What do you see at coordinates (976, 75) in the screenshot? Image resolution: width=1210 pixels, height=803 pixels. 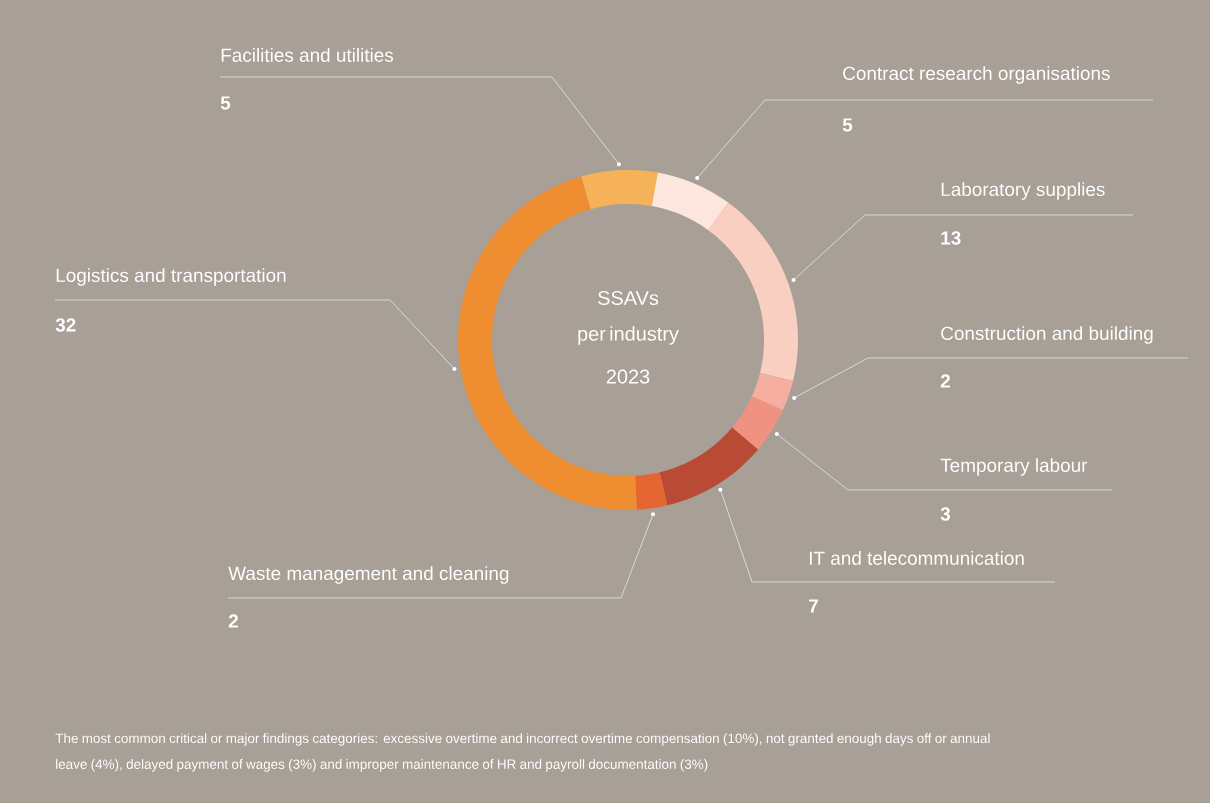 I see `slice-label: Contract research organisations` at bounding box center [976, 75].